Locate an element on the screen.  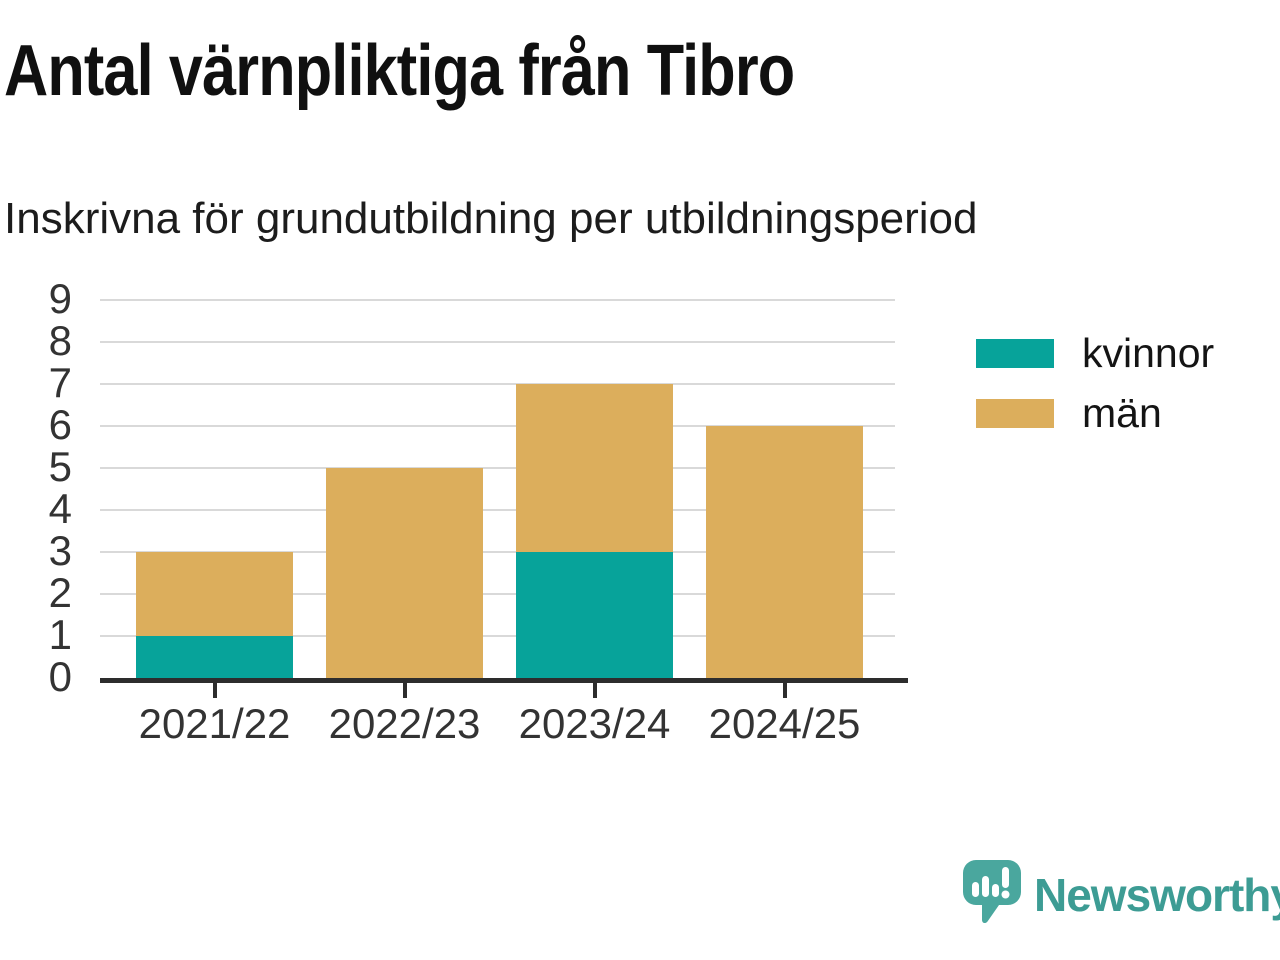
legend-label: kvinnor is located at coordinates (1148, 352).